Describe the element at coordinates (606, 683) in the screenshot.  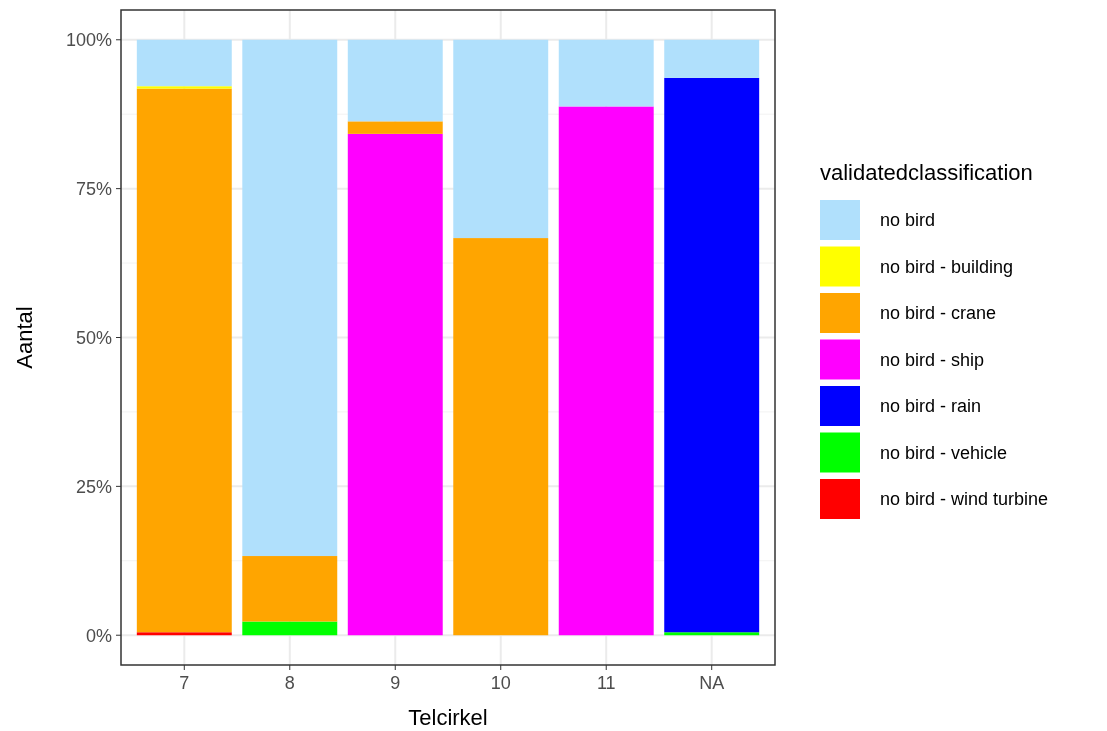
I see `x-tick-label: 11` at that location.